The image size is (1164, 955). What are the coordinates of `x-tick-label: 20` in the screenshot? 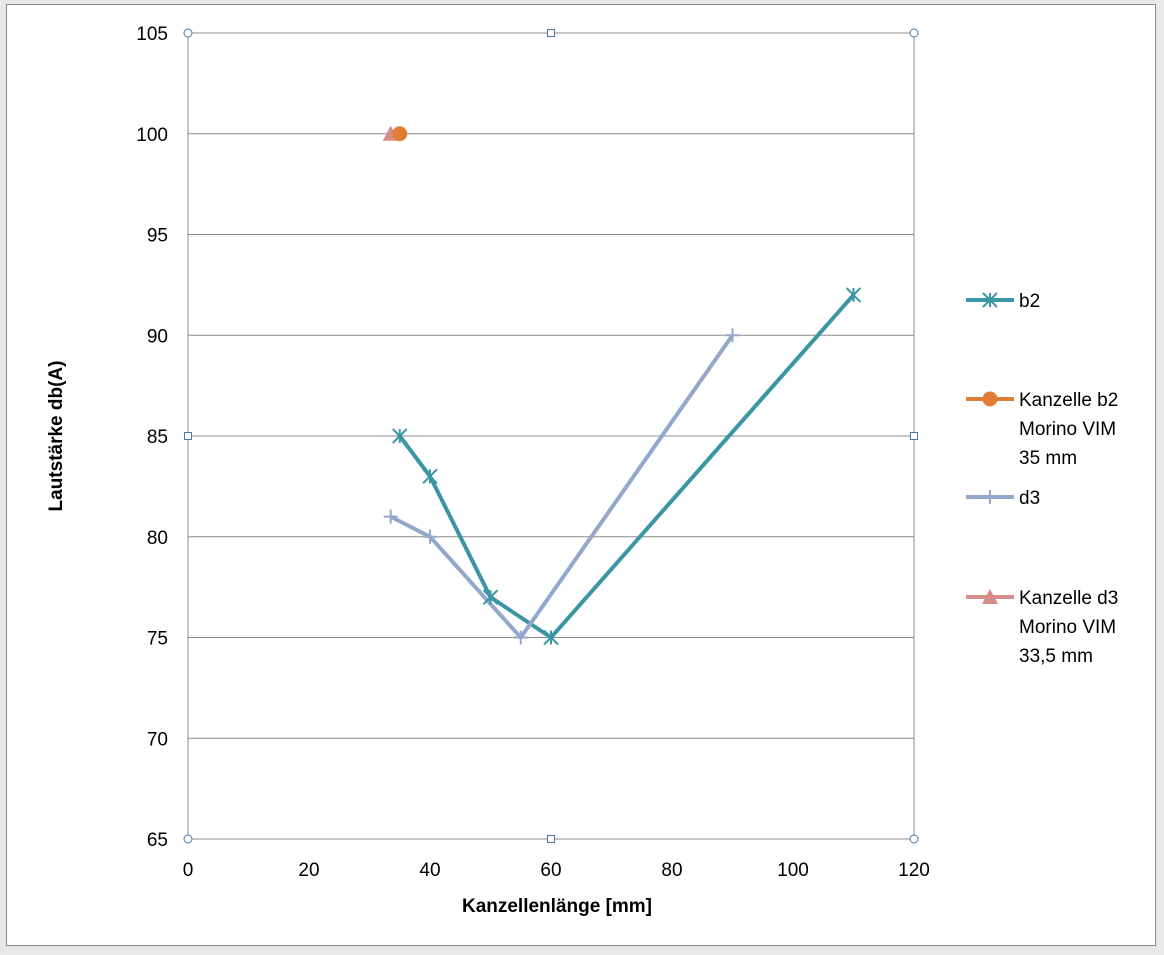 It's located at (308, 870).